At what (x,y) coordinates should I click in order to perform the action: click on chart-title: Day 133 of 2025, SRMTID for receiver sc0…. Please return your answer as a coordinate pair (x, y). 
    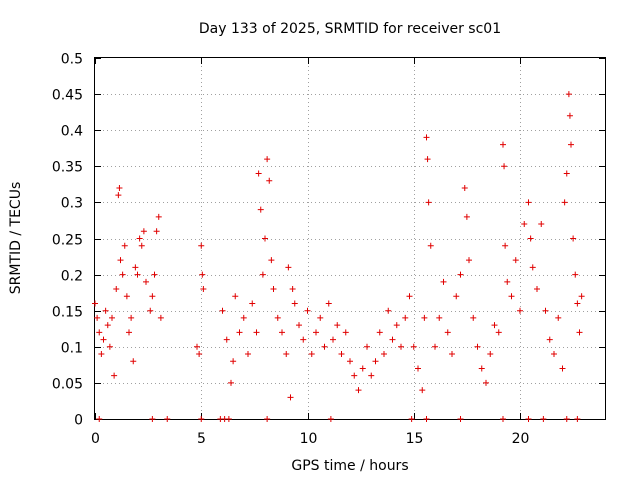
    Looking at the image, I should click on (350, 29).